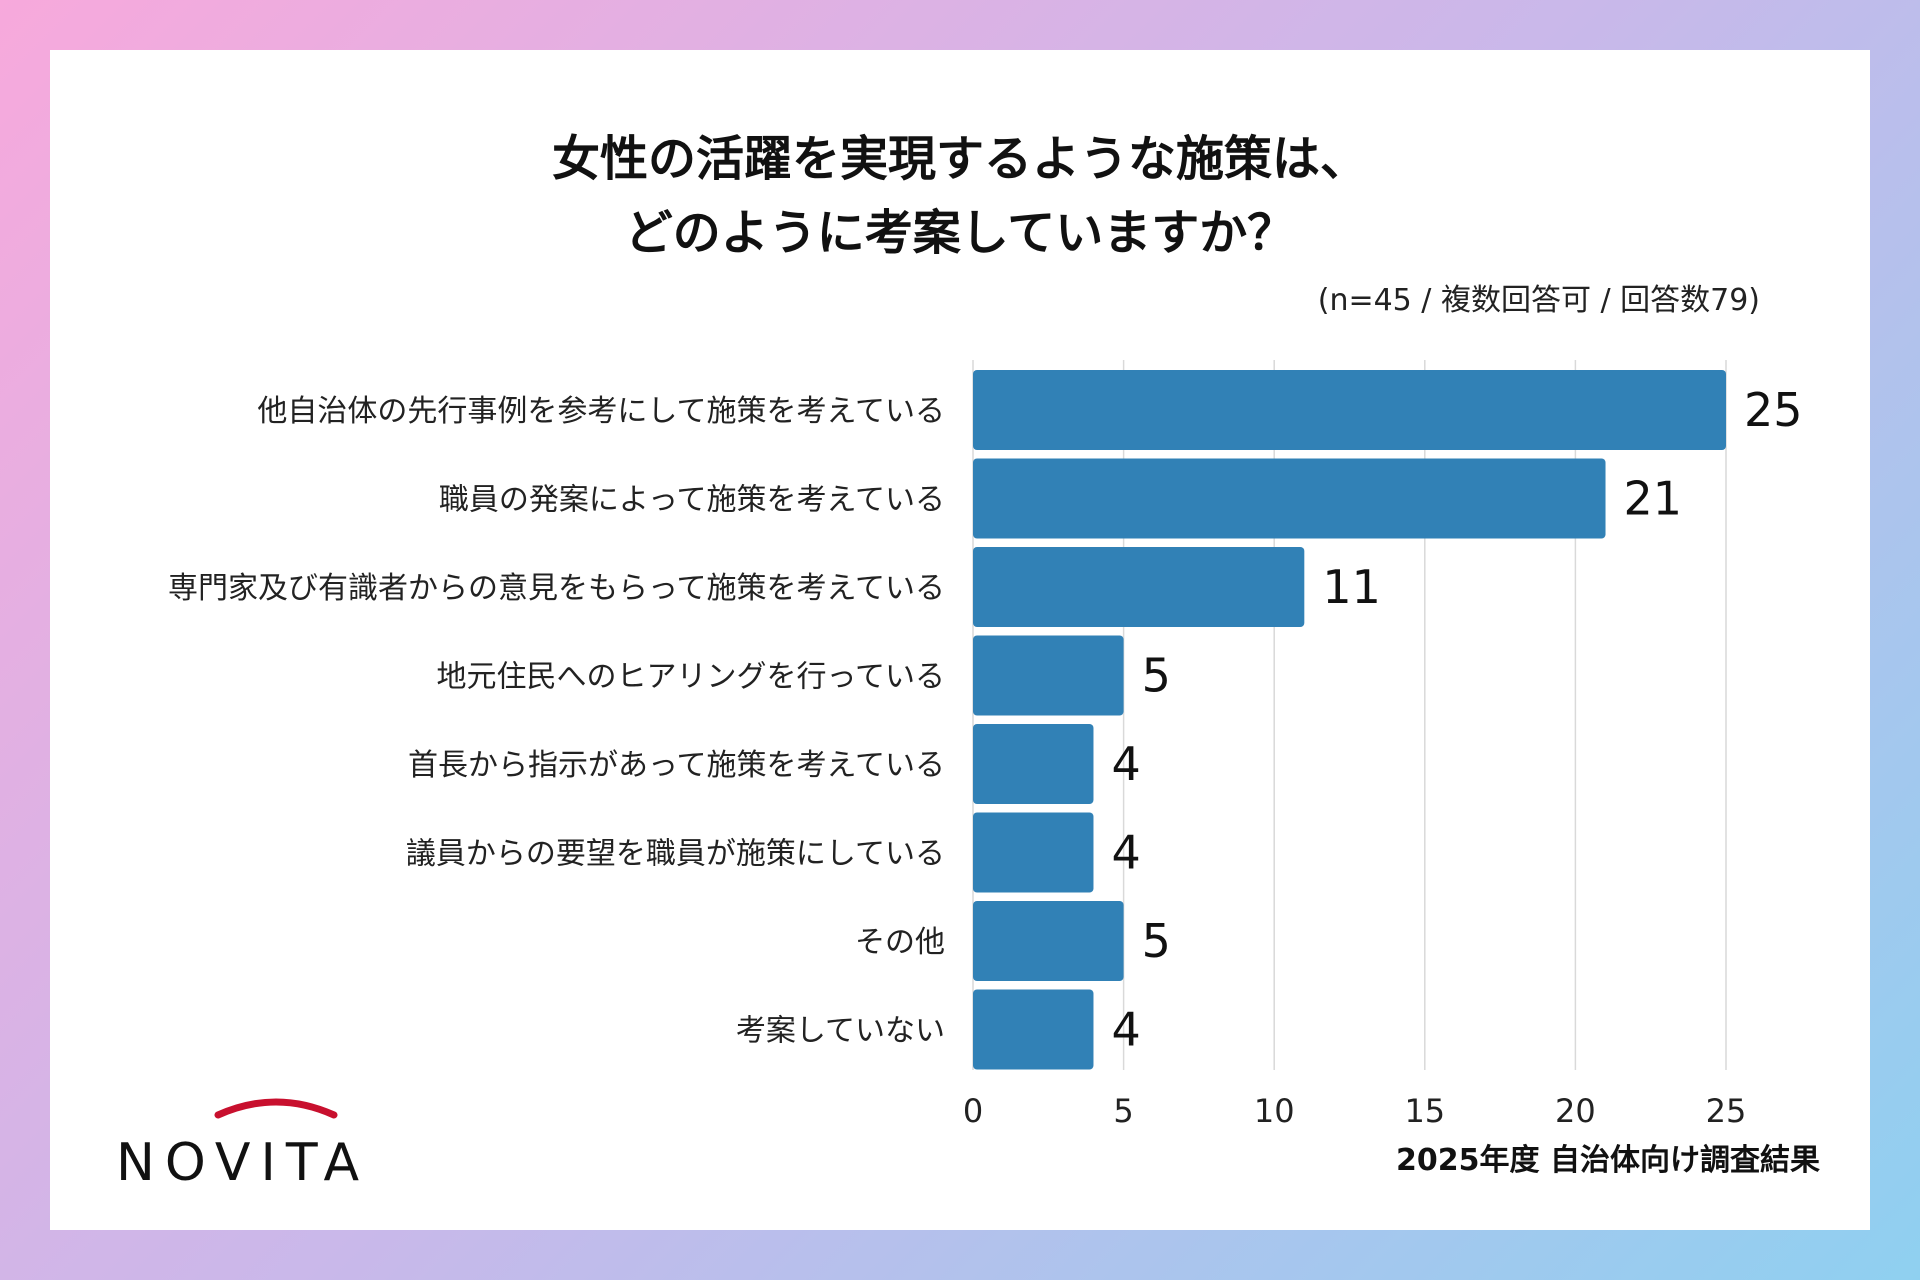 The height and width of the screenshot is (1280, 1920). What do you see at coordinates (840, 1031) in the screenshot?
I see `category-label: 考案していない` at bounding box center [840, 1031].